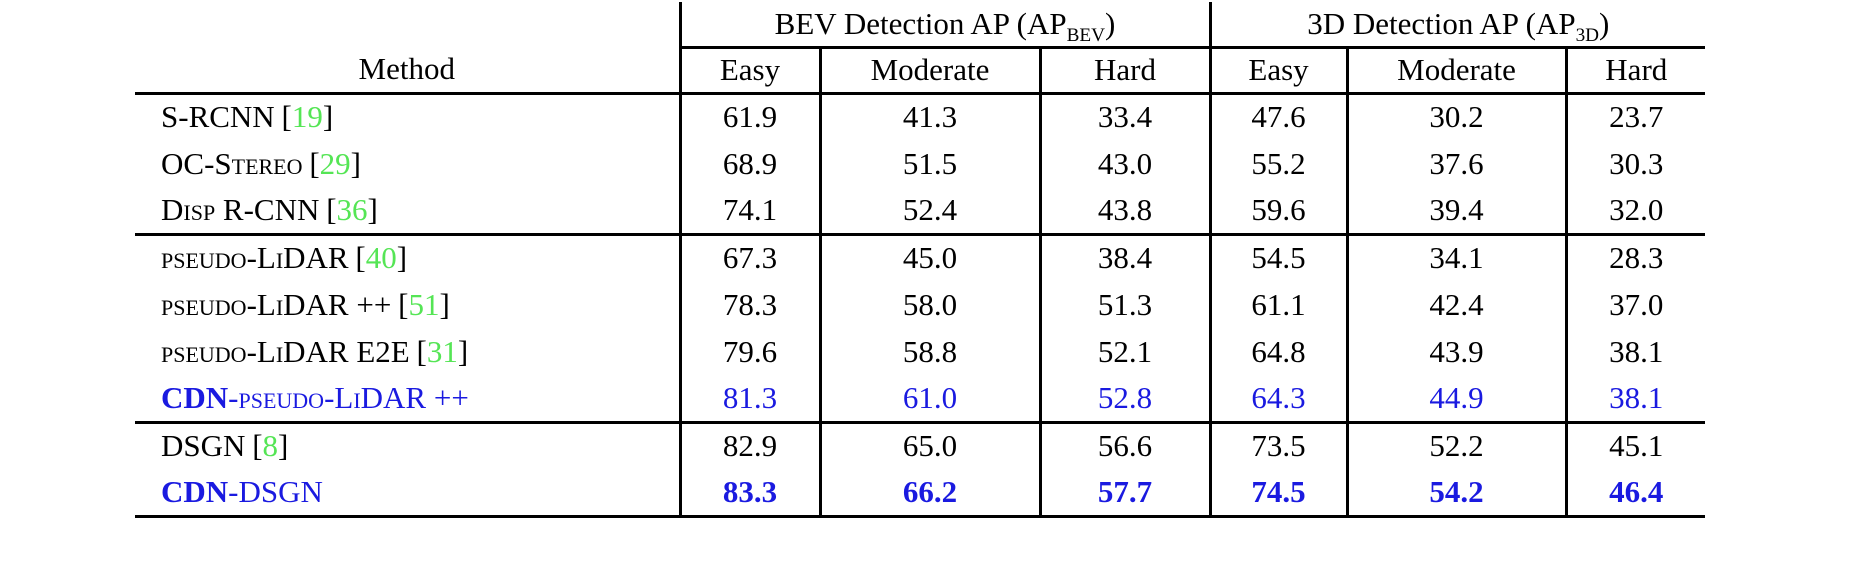 This screenshot has width=1850, height=568. Describe the element at coordinates (1124, 351) in the screenshot. I see `ap-value-cell: 52.1` at that location.